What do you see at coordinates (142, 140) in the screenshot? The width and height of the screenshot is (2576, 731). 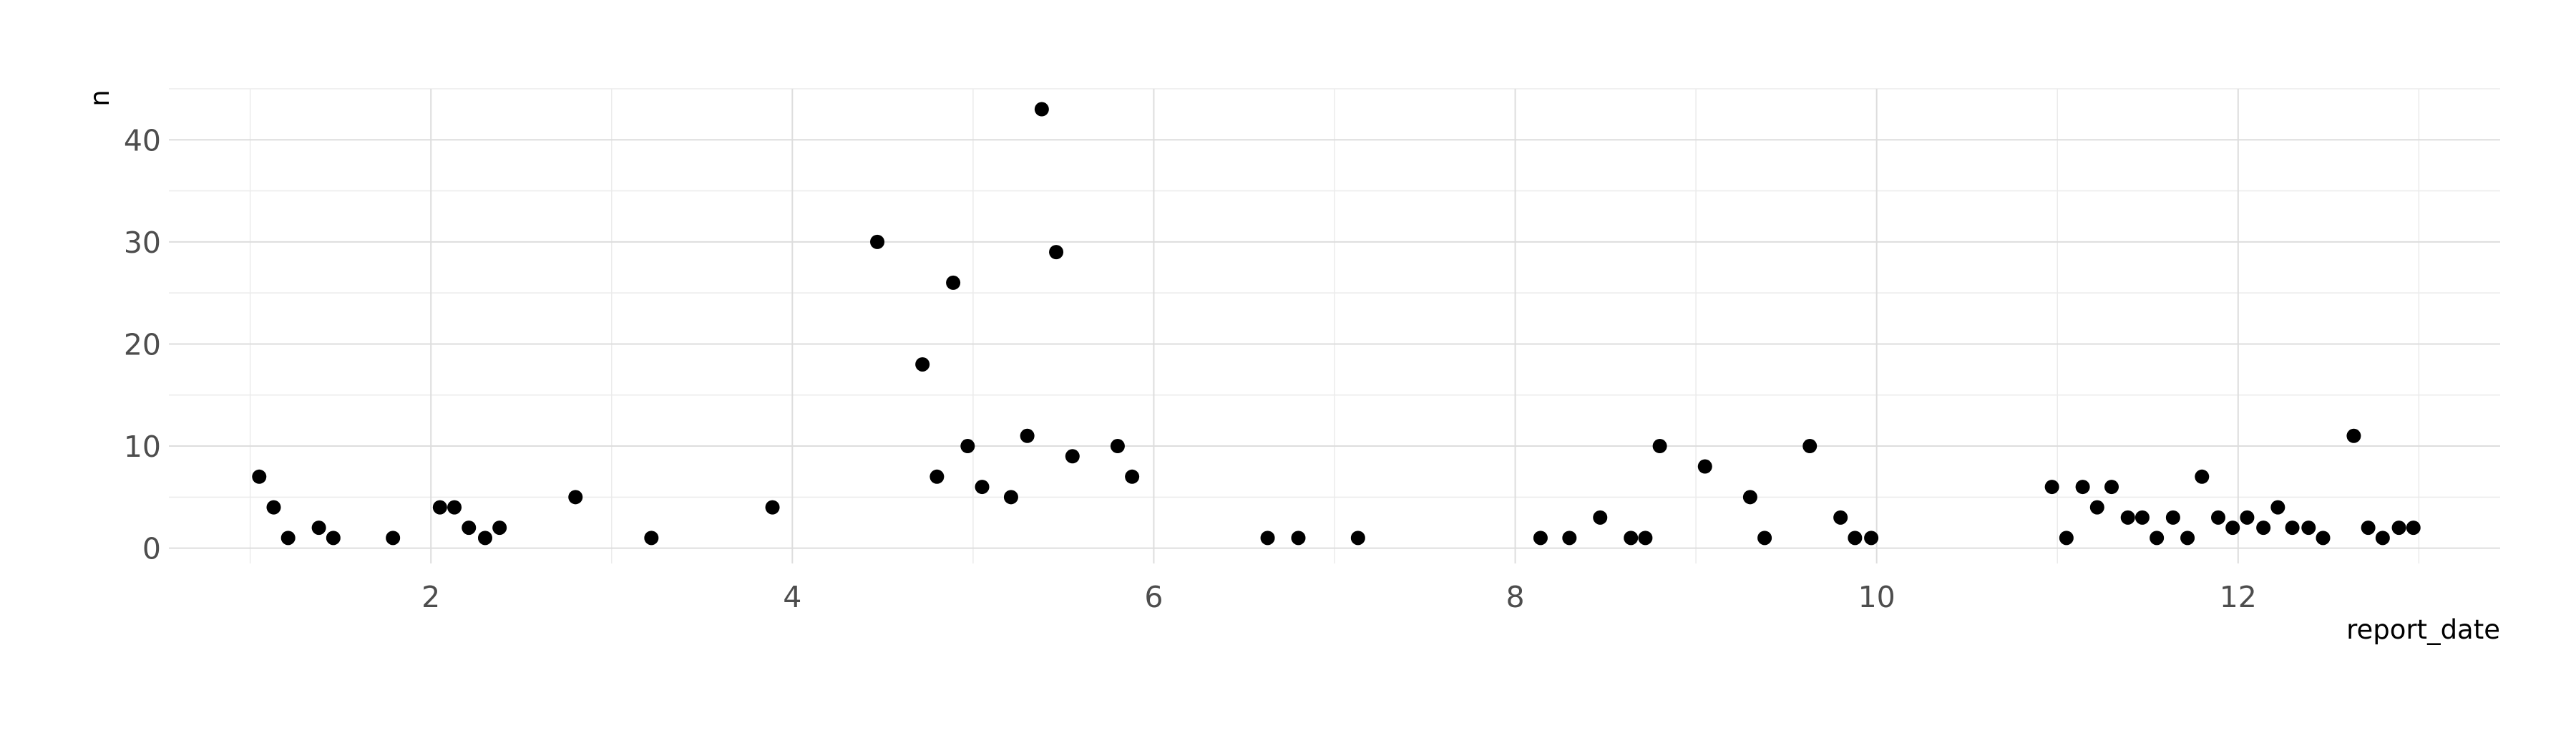 I see `y-tick-label: 40` at bounding box center [142, 140].